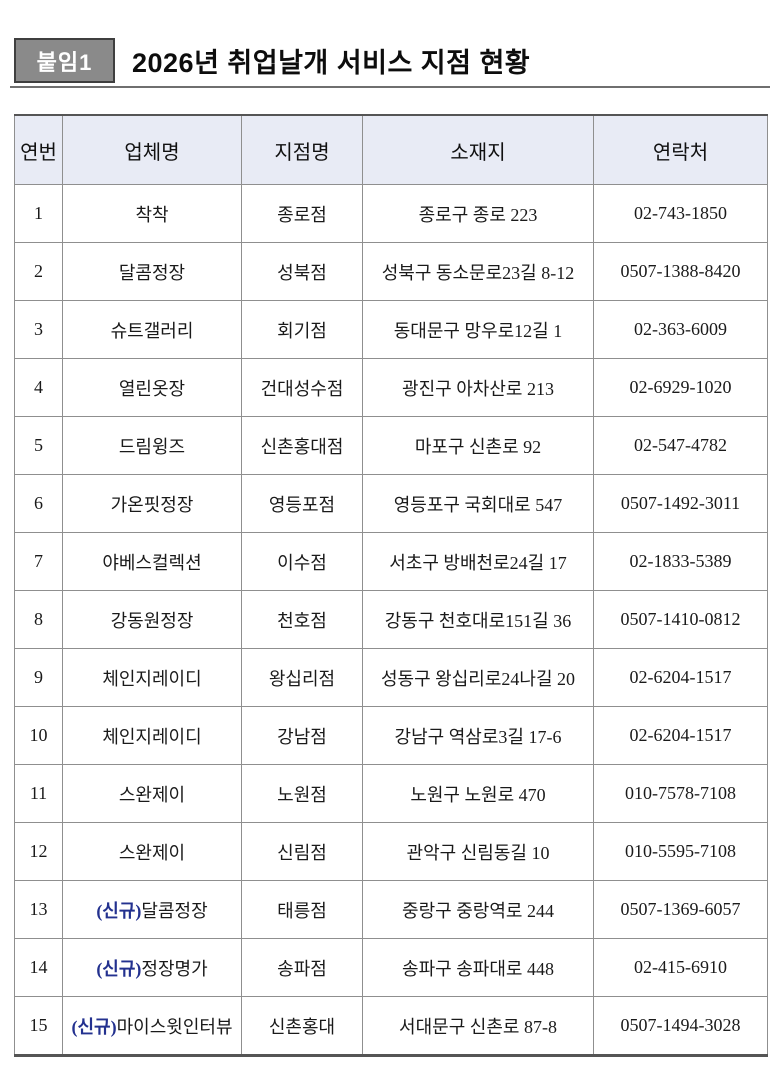 This screenshot has width=780, height=1088. I want to click on table-row: 4 열린옷장 건대성수점 광진구 아차산로 213 02-6929-1020, so click(391, 387).